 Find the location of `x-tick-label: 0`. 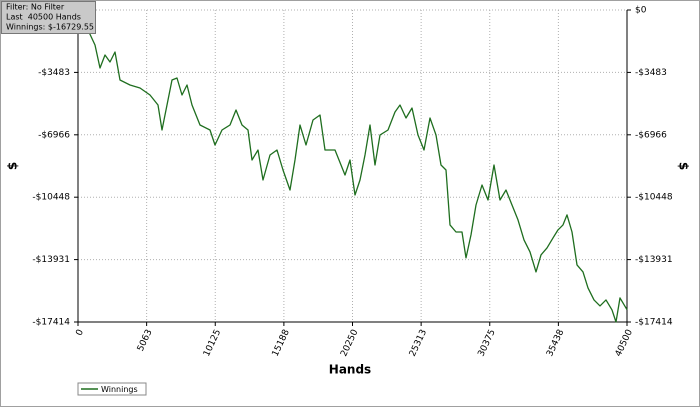

x-tick-label: 0 is located at coordinates (80, 333).